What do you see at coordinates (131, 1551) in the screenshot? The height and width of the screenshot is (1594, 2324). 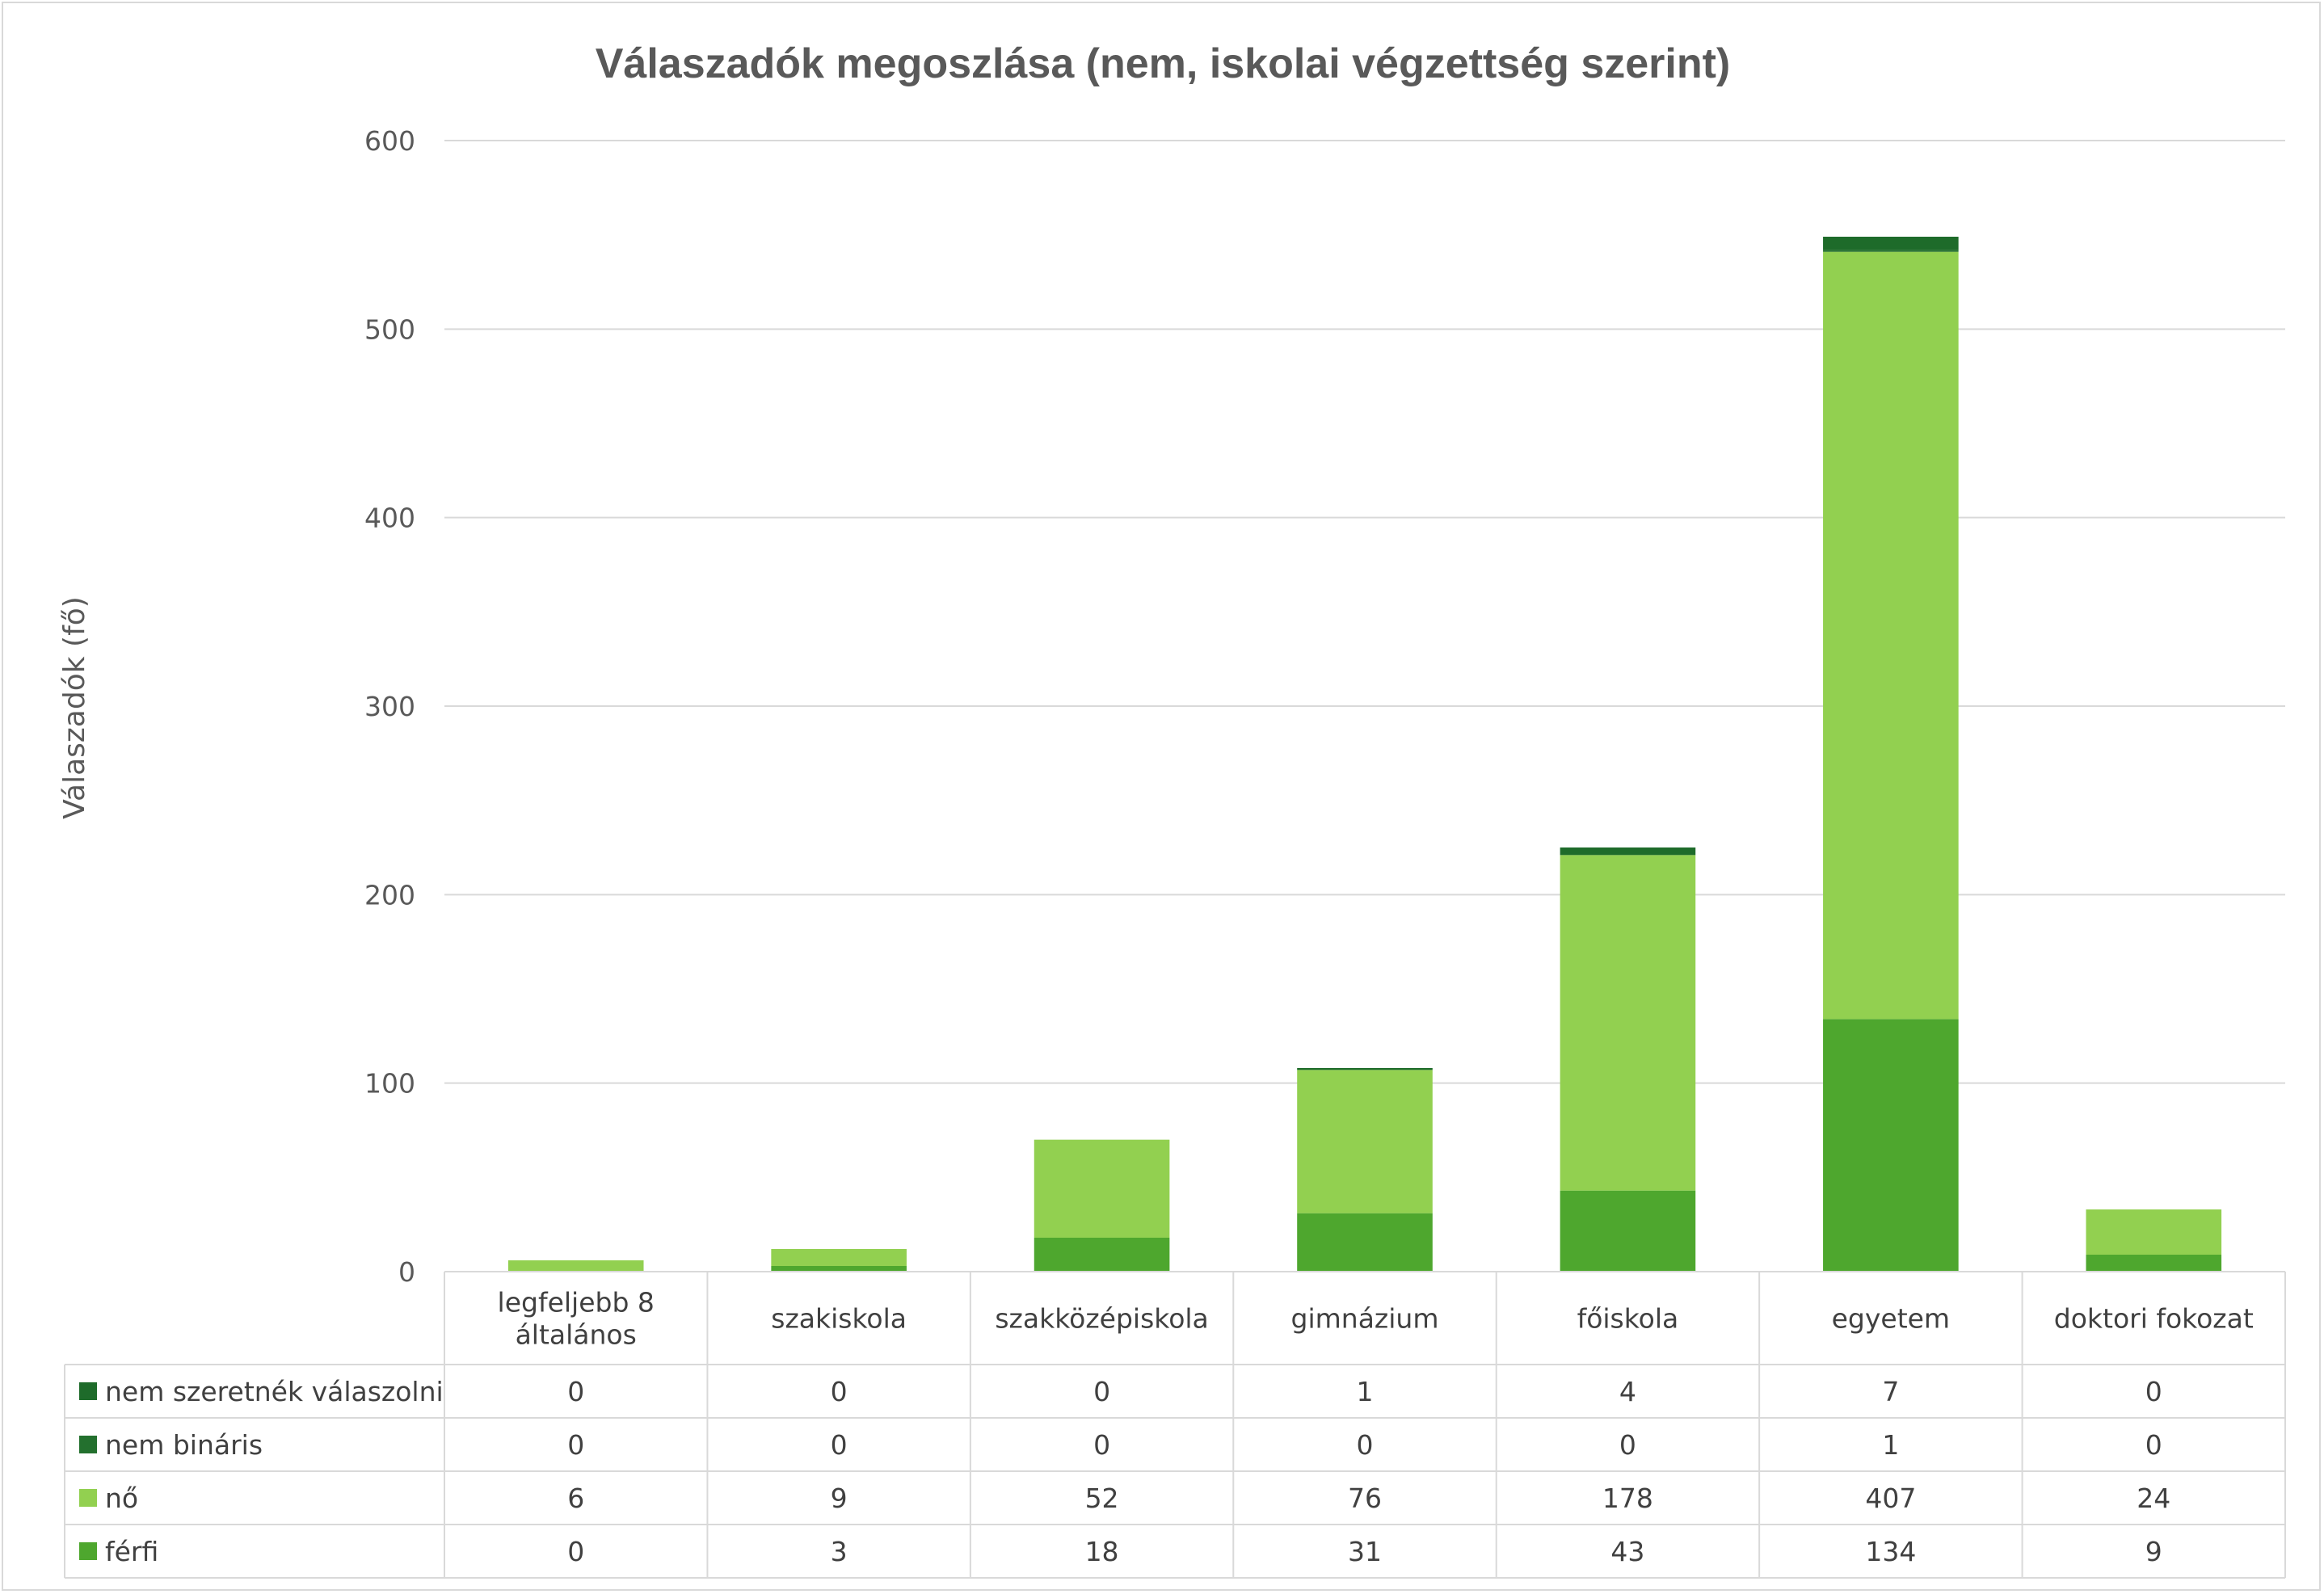 I see `legend-label: férfi` at bounding box center [131, 1551].